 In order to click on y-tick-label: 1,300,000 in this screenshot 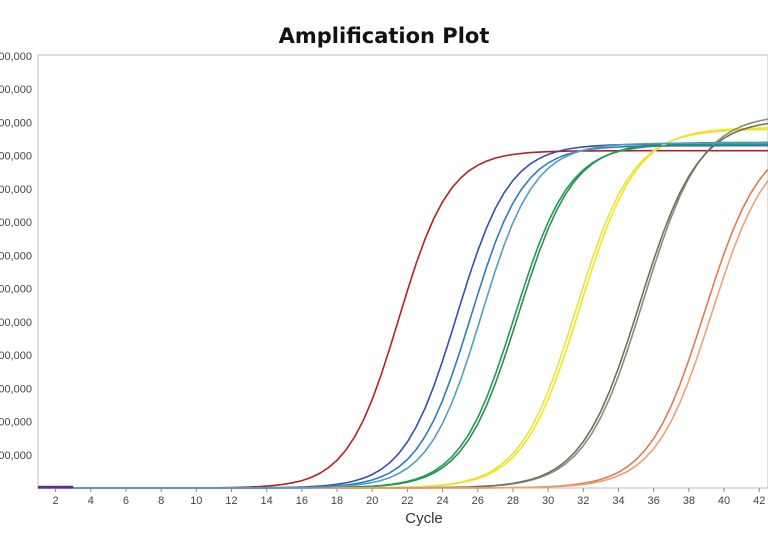, I will do `click(16, 57)`.